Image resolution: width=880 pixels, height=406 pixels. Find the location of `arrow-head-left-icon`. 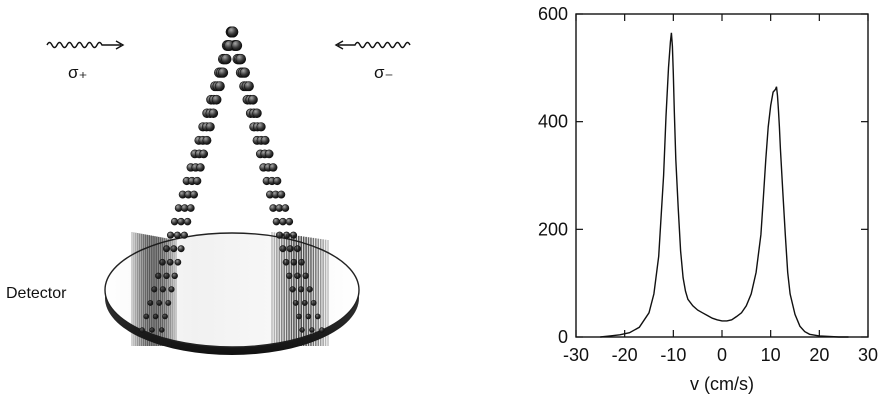

arrow-head-left-icon is located at coordinates (339, 45).